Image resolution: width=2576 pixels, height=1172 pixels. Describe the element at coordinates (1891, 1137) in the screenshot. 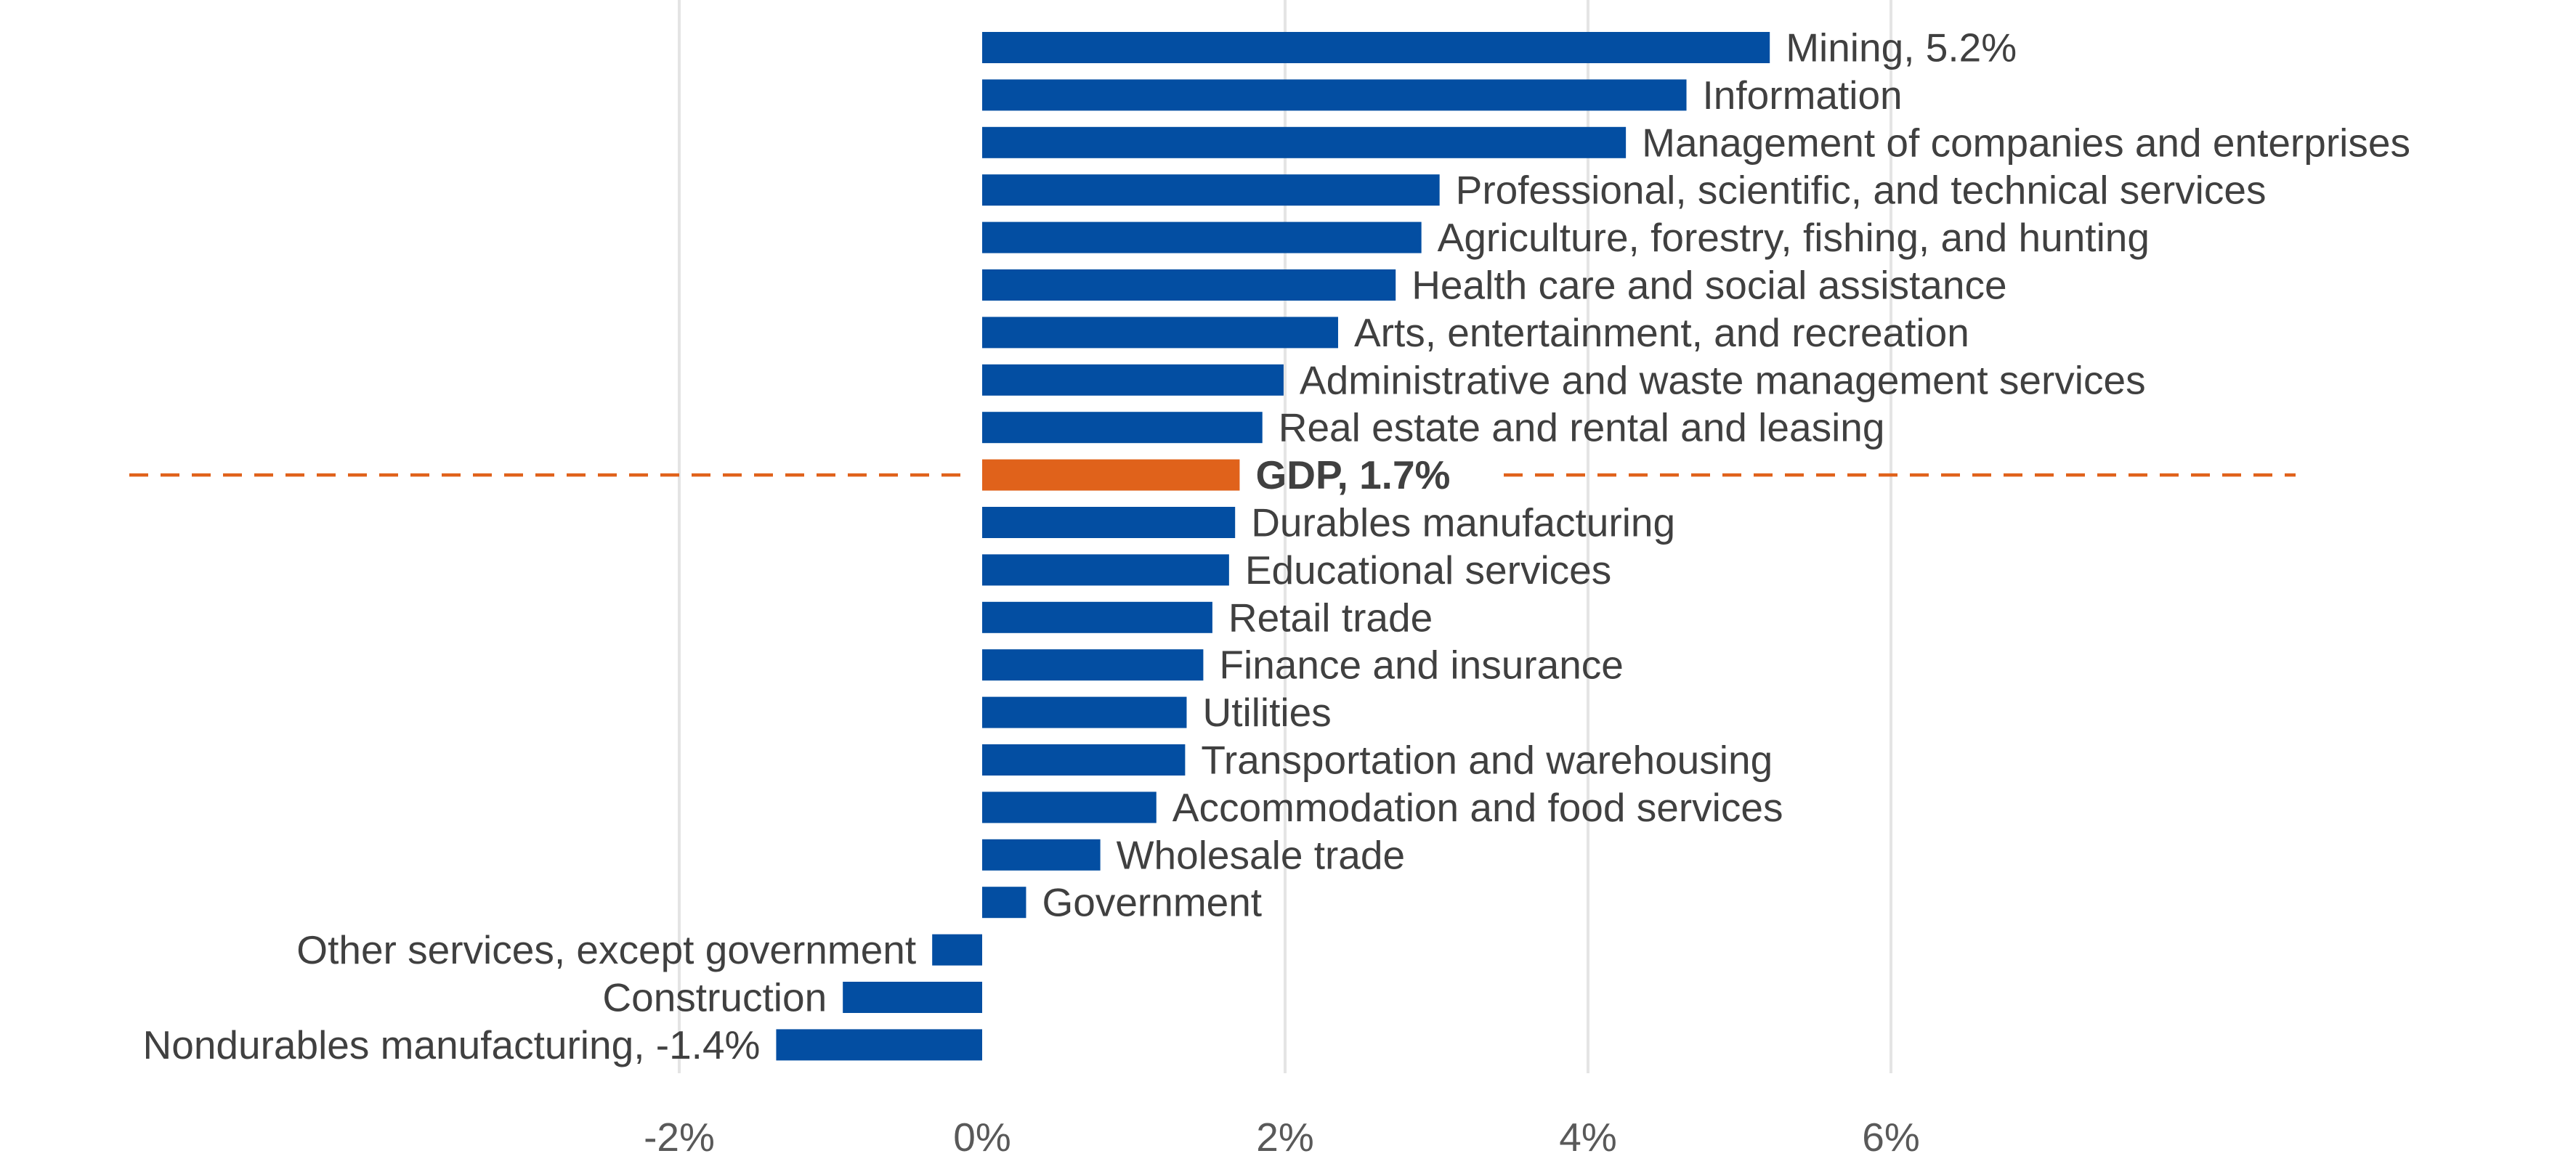

I see `x-tick-label: 6%` at that location.